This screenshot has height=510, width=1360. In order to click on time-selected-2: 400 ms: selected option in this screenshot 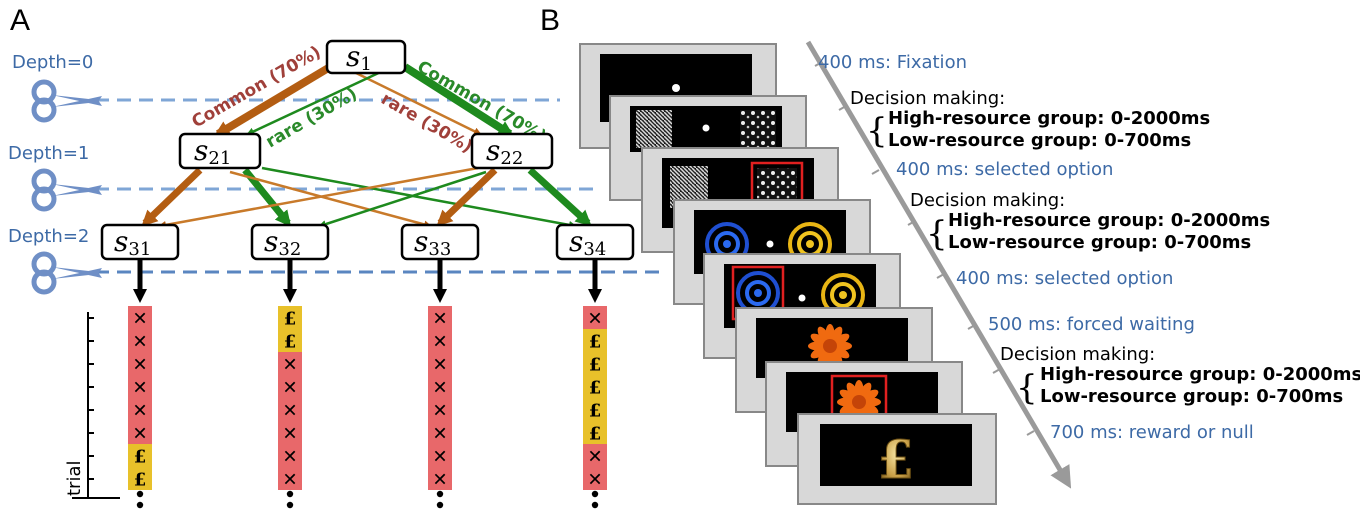, I will do `click(1064, 278)`.